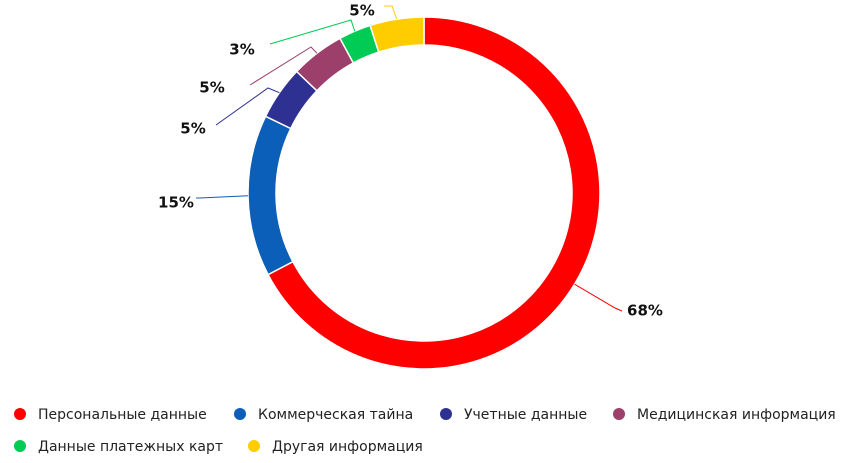  I want to click on legend-label: Медицинская информация, so click(736, 415).